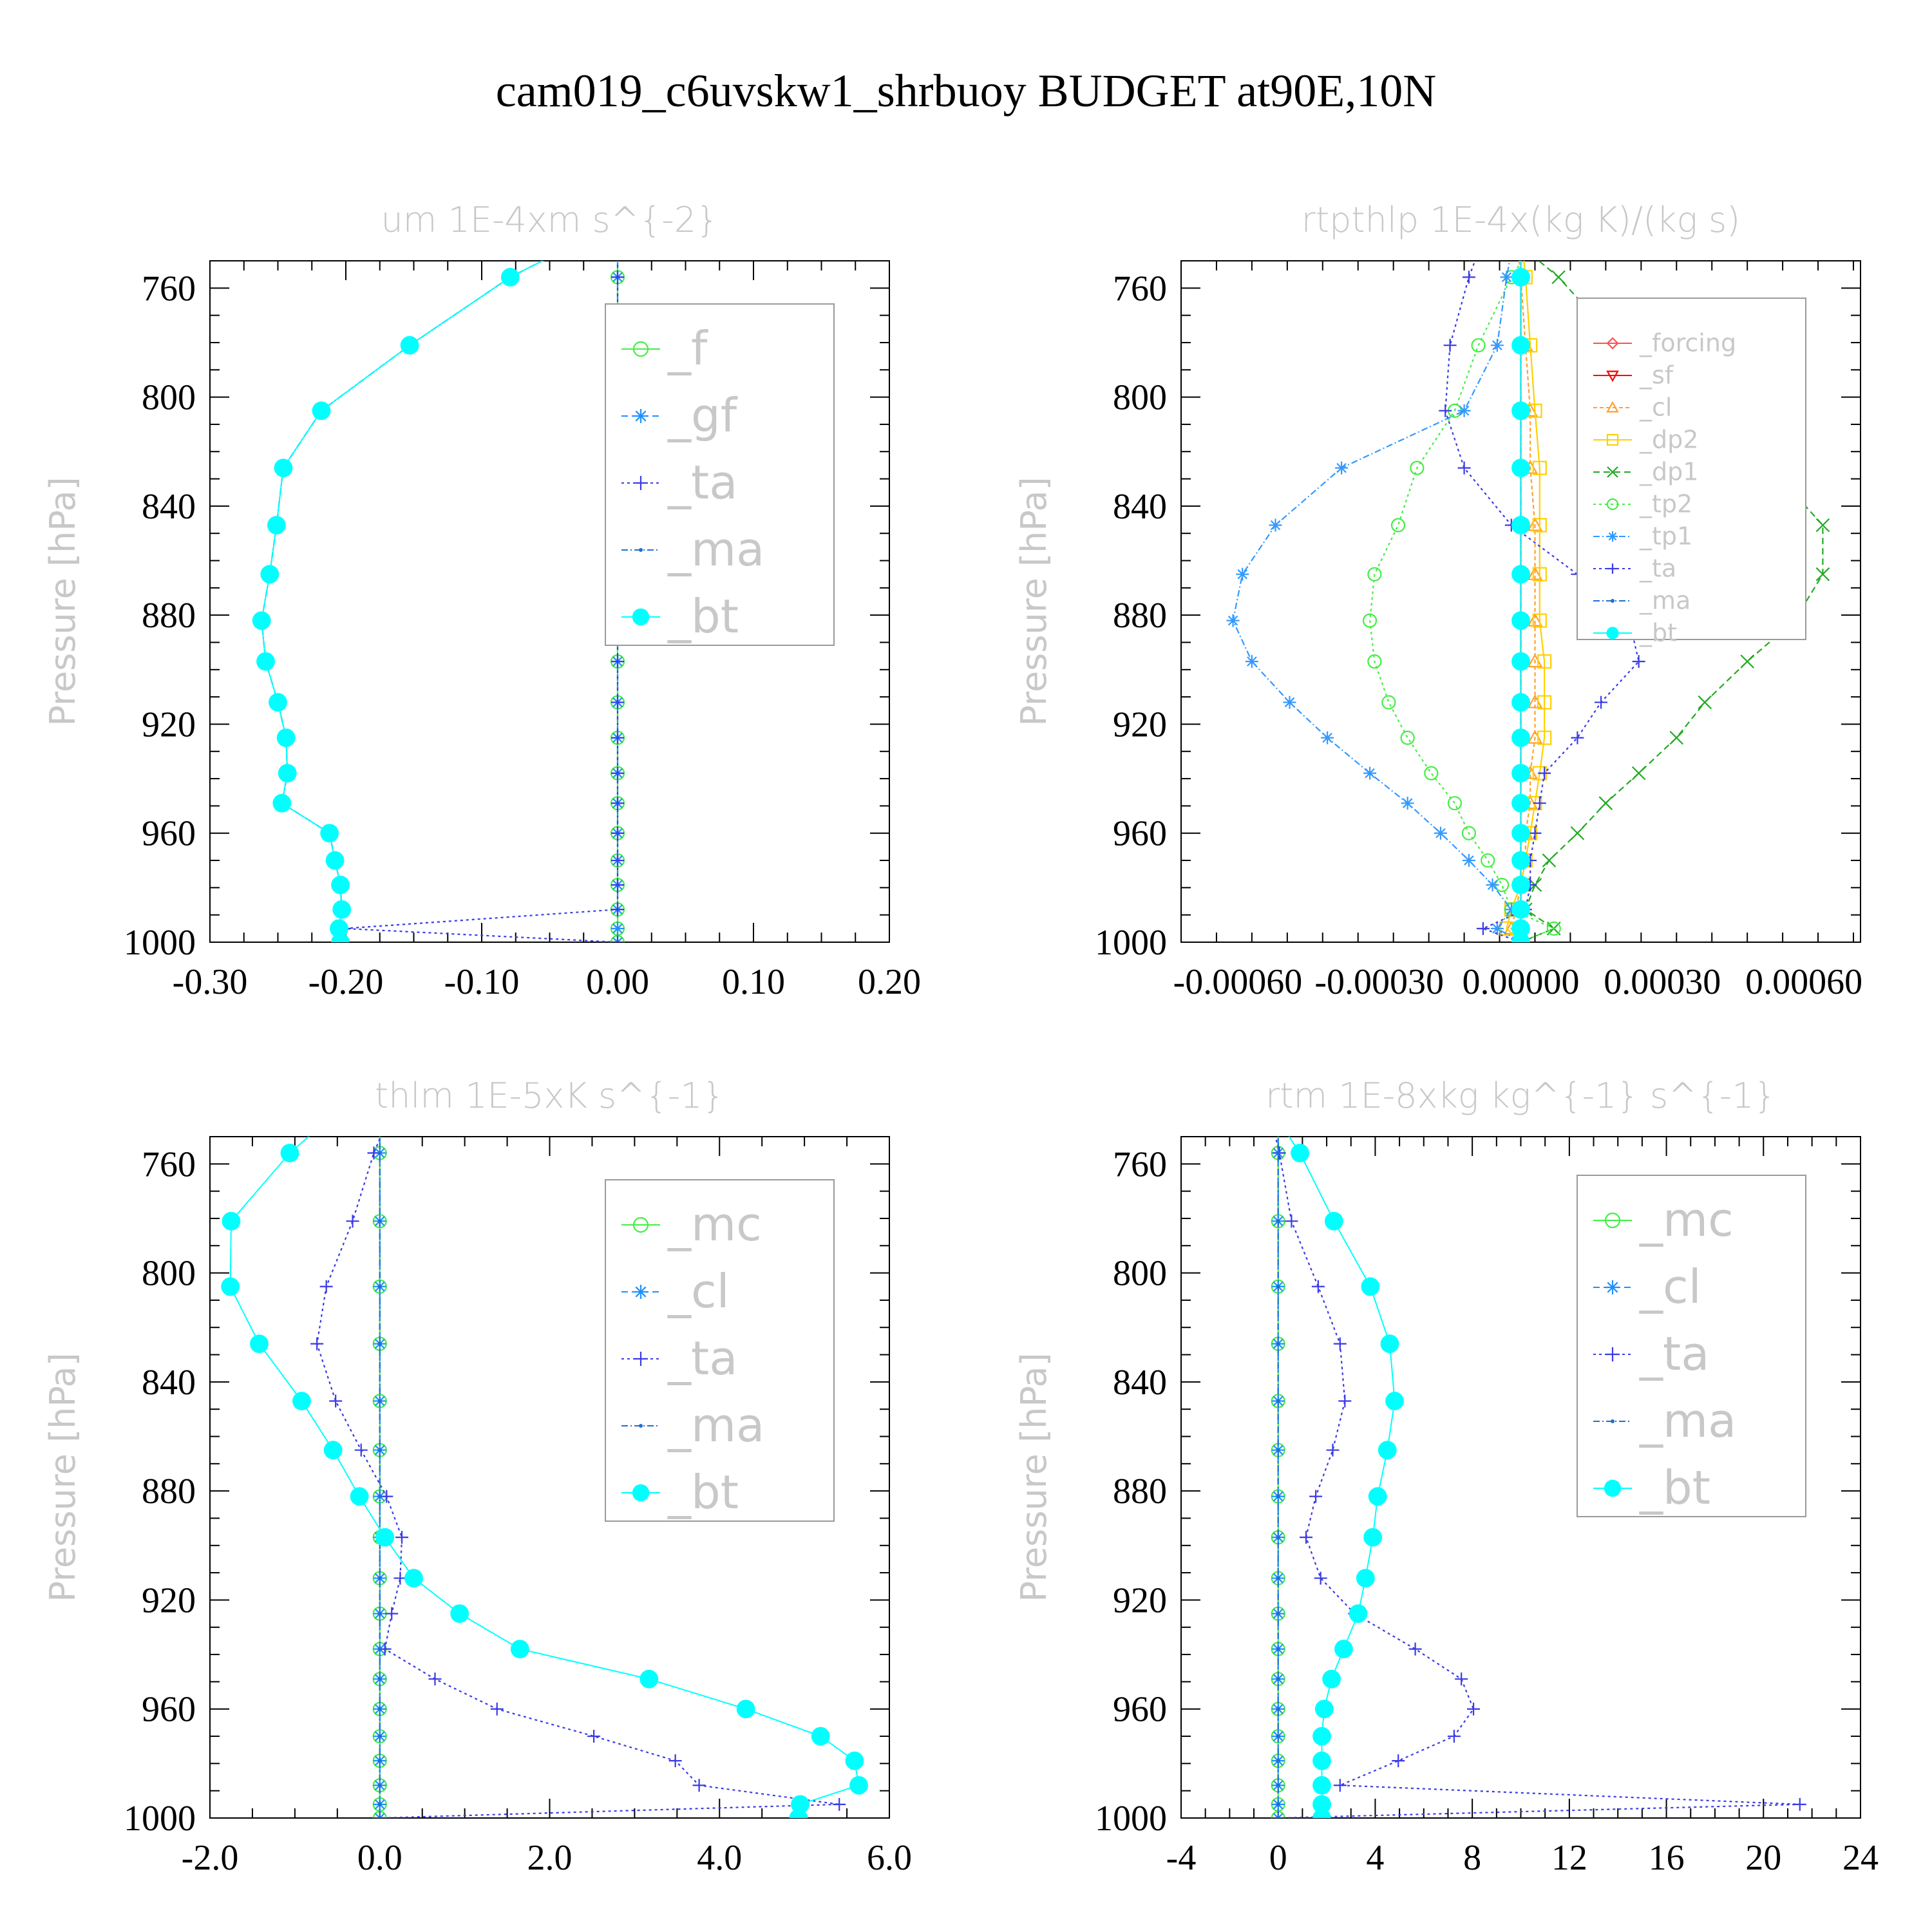  What do you see at coordinates (63, 1477) in the screenshot?
I see `y-axis-label: Pressure [hPa]` at bounding box center [63, 1477].